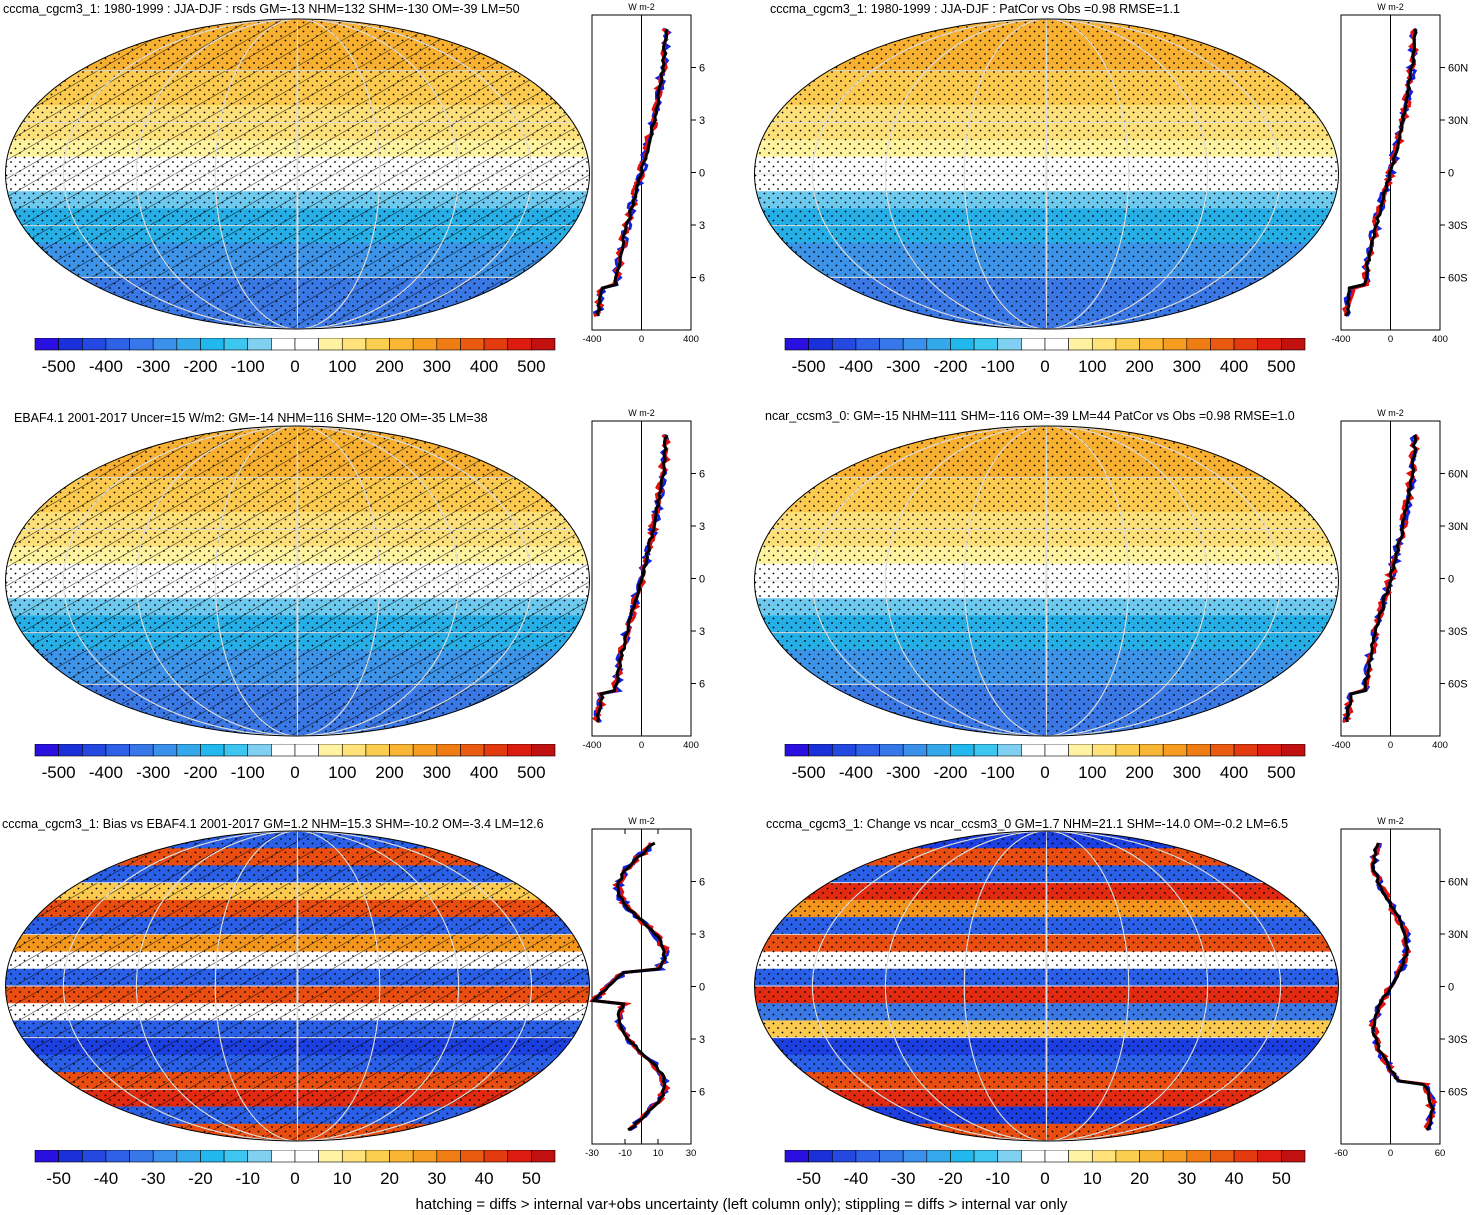 The height and width of the screenshot is (1215, 1483). What do you see at coordinates (389, 772) in the screenshot?
I see `colorbar-label: 200` at bounding box center [389, 772].